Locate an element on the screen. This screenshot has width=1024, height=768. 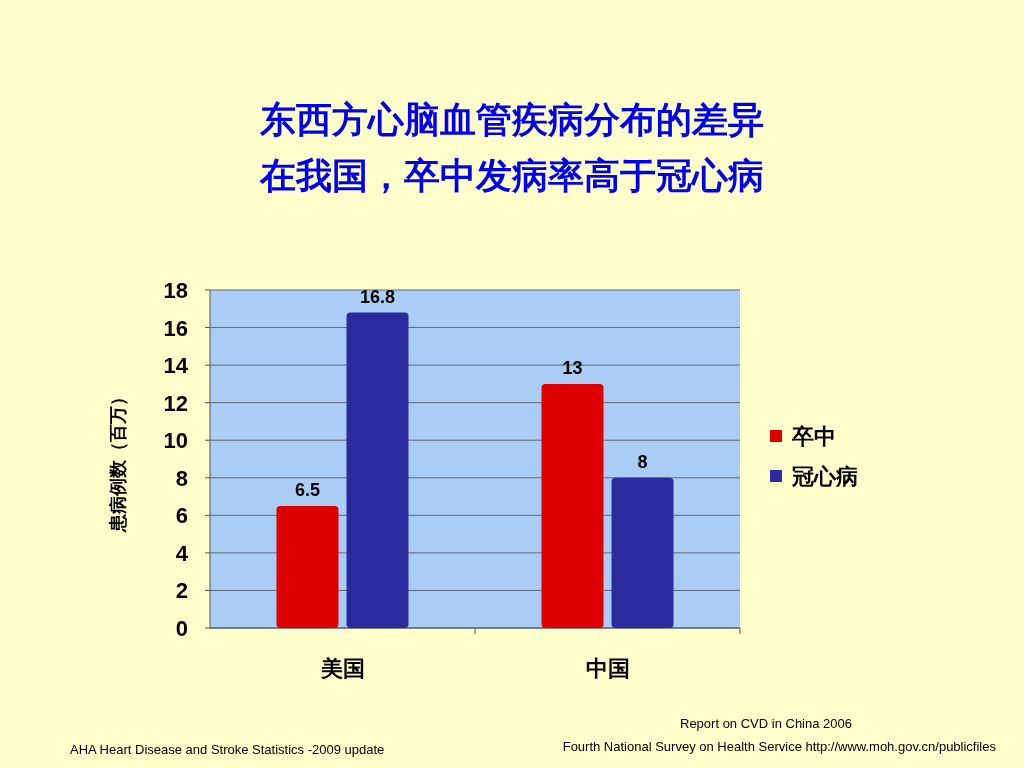
y-tick-label: 18 is located at coordinates (175, 290).